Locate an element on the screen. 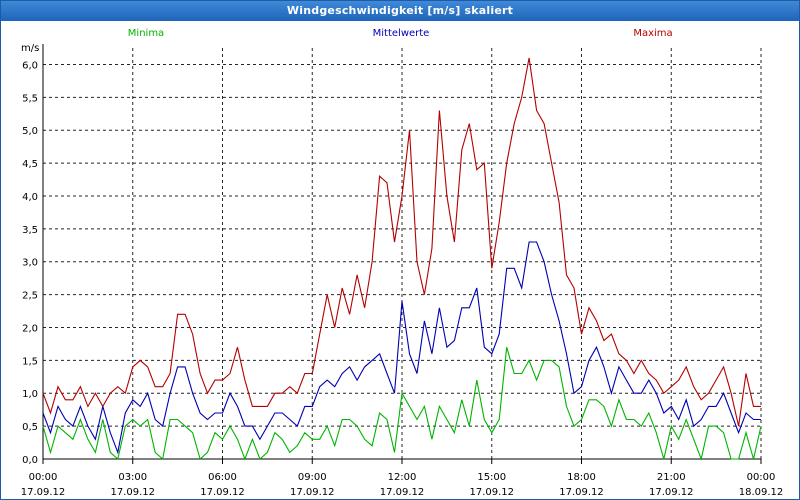 This screenshot has height=500, width=800. x-tick-date: 18.09.12 is located at coordinates (761, 492).